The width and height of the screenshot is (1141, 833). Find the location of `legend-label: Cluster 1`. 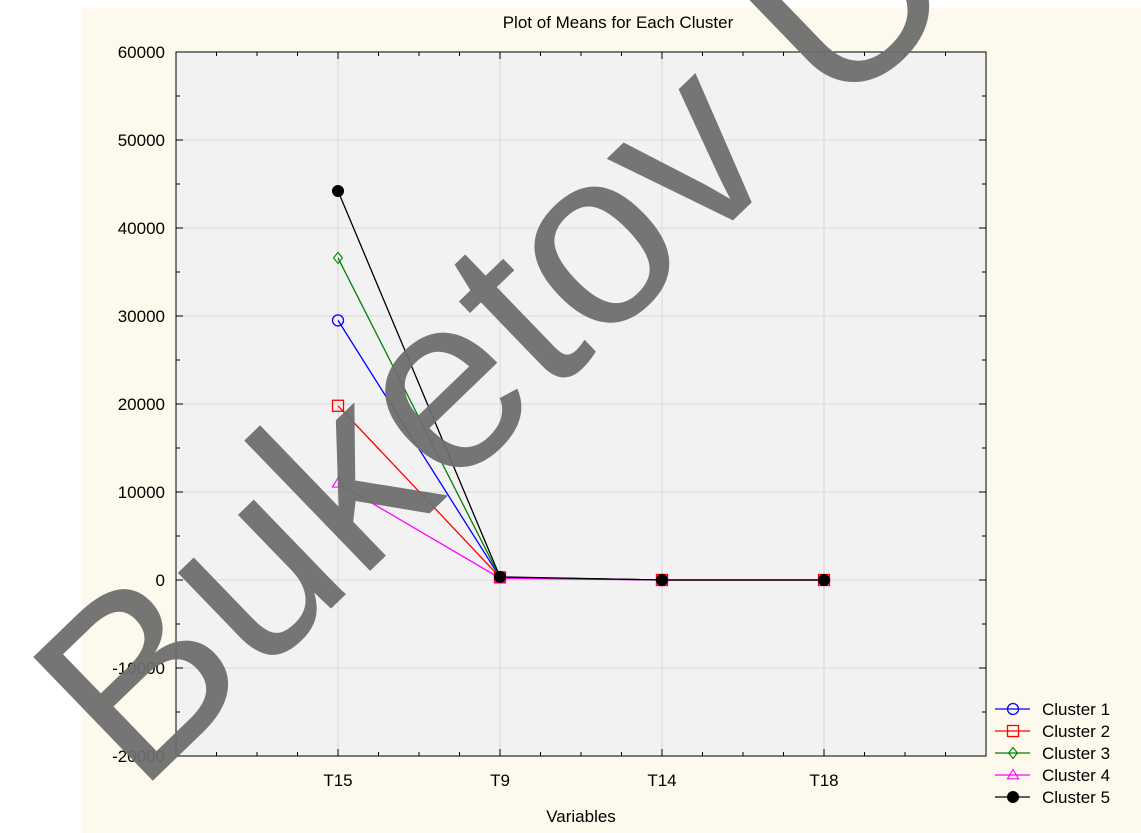

legend-label: Cluster 1 is located at coordinates (1076, 709).